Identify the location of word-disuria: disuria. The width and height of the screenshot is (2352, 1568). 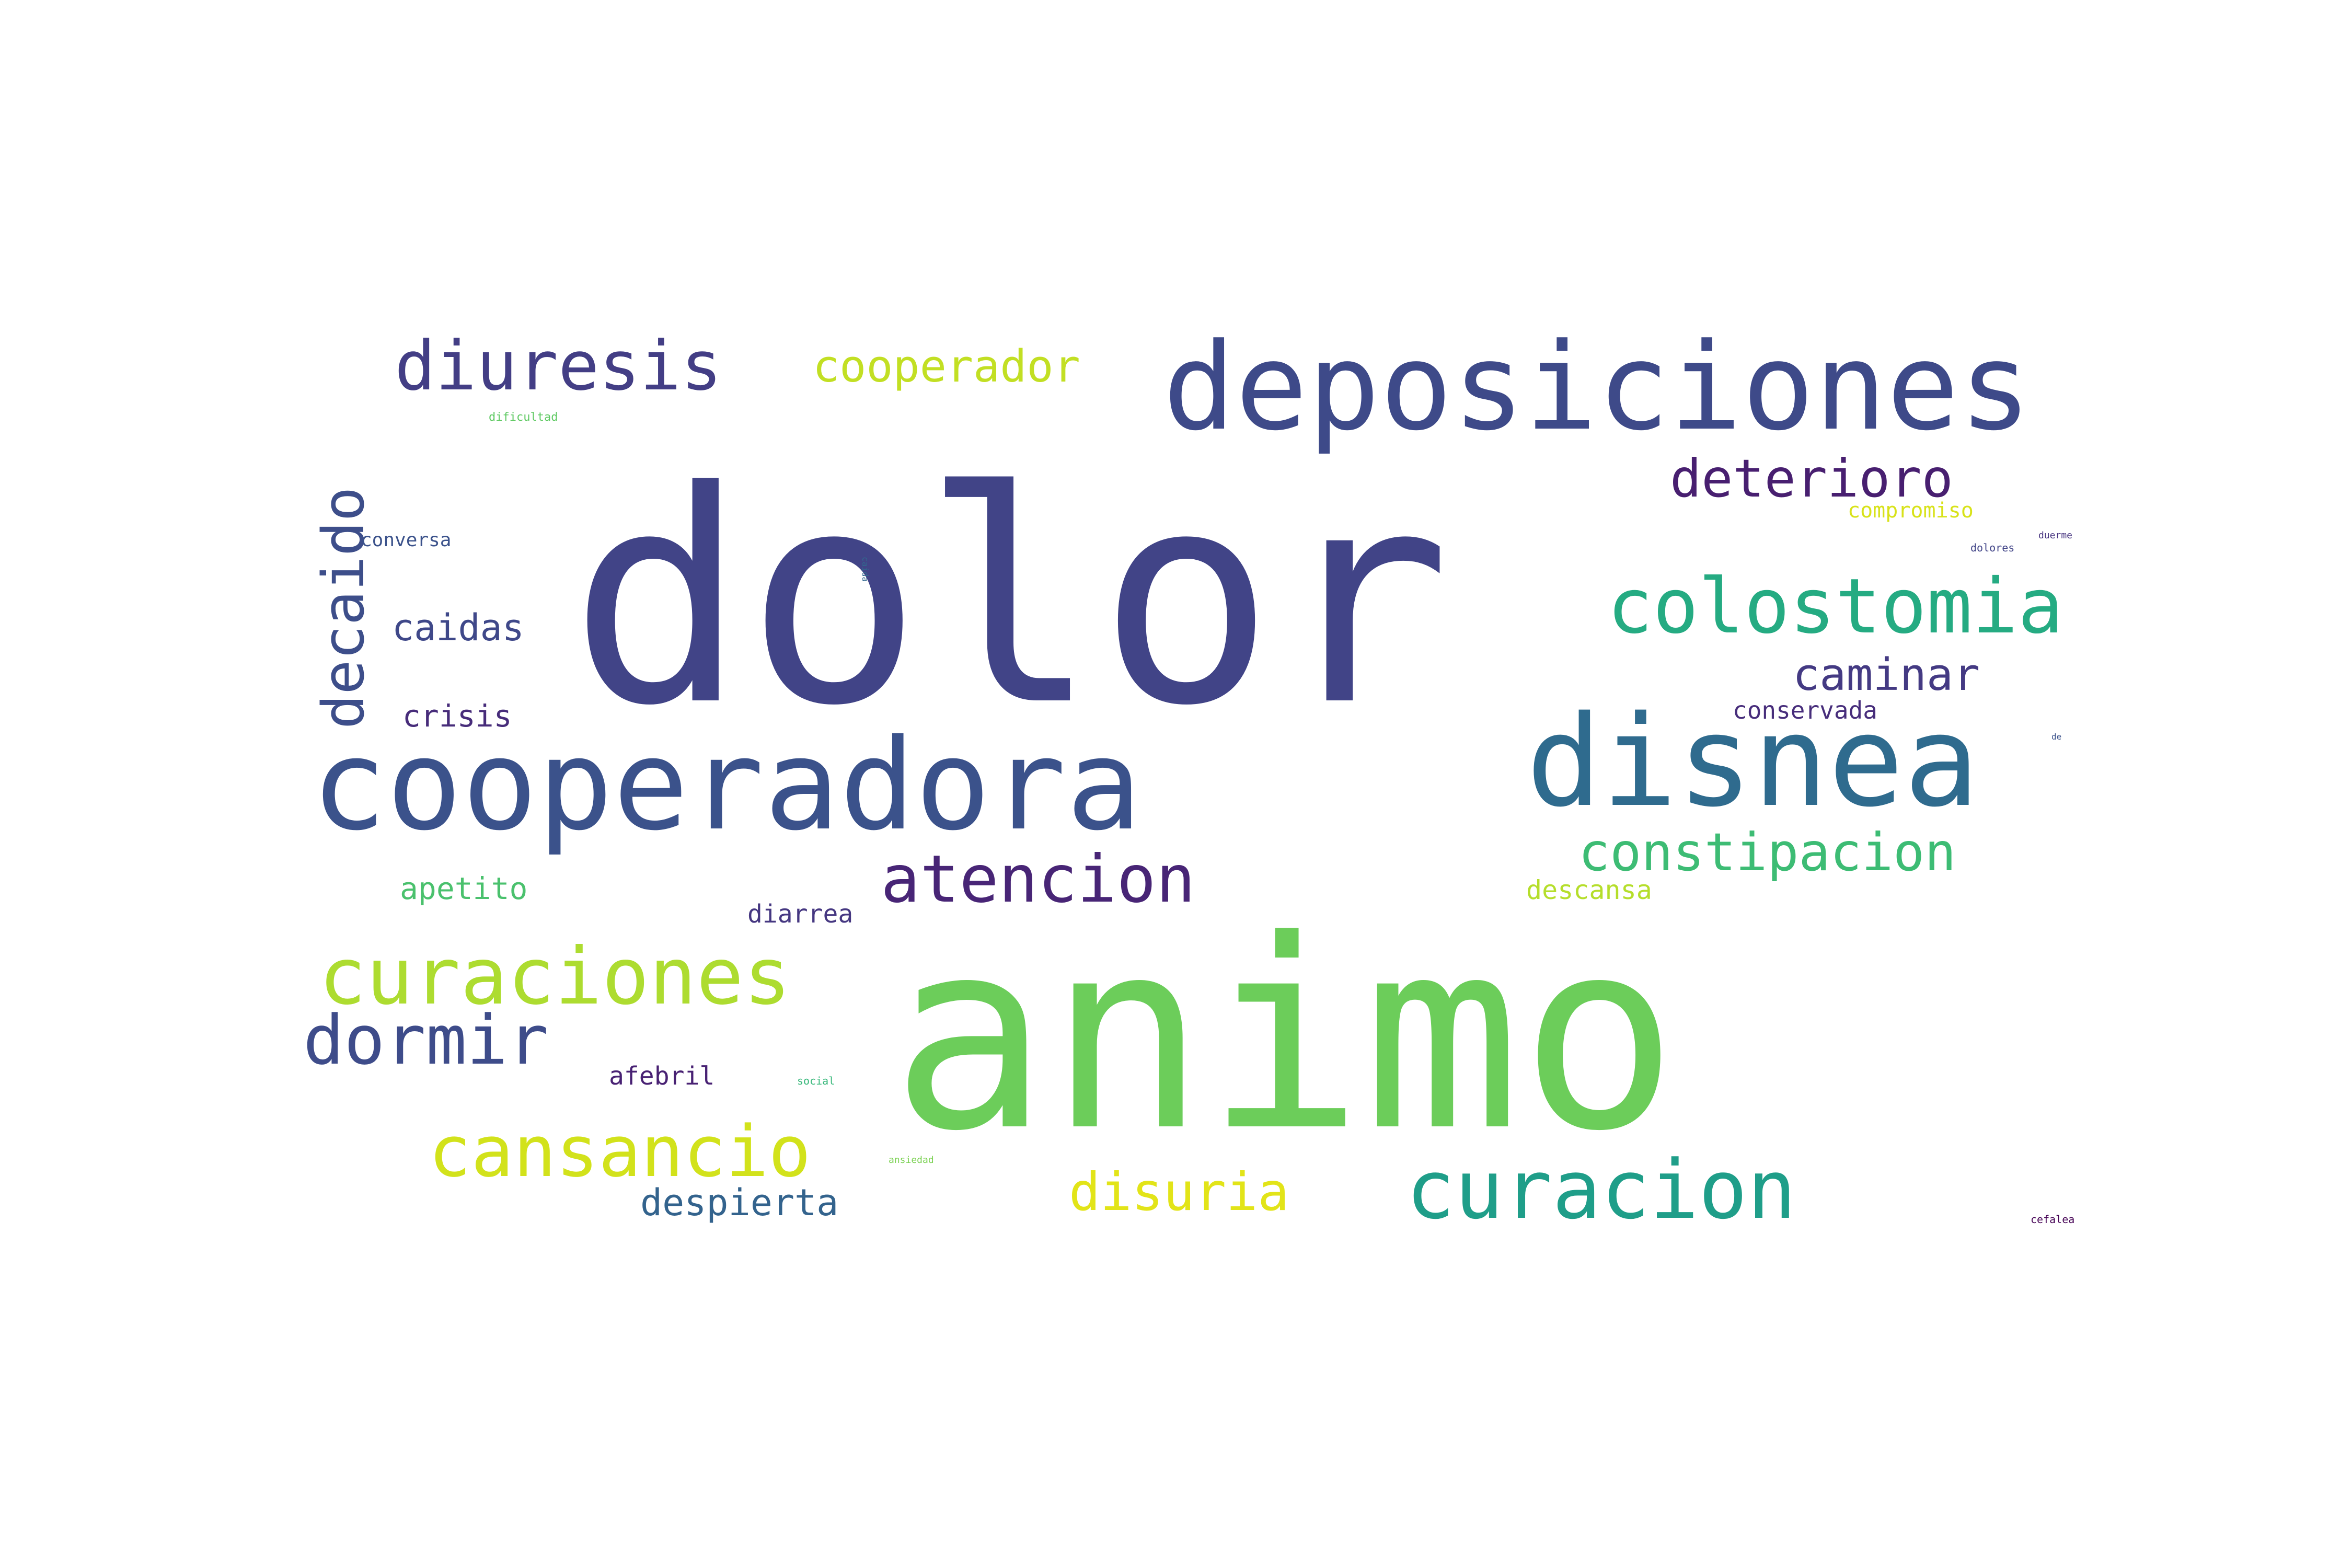
(1179, 1192).